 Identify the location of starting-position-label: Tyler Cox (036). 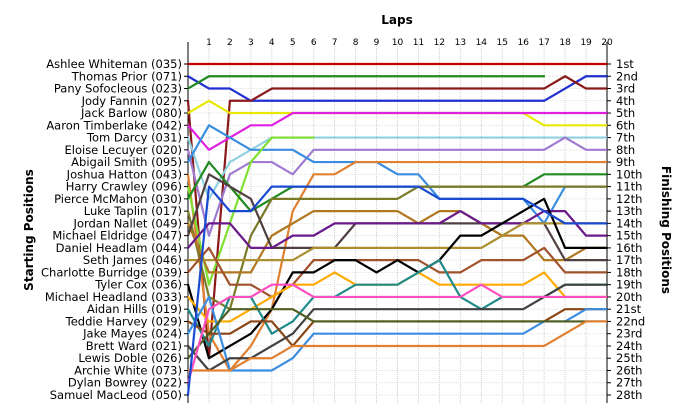
(138, 285).